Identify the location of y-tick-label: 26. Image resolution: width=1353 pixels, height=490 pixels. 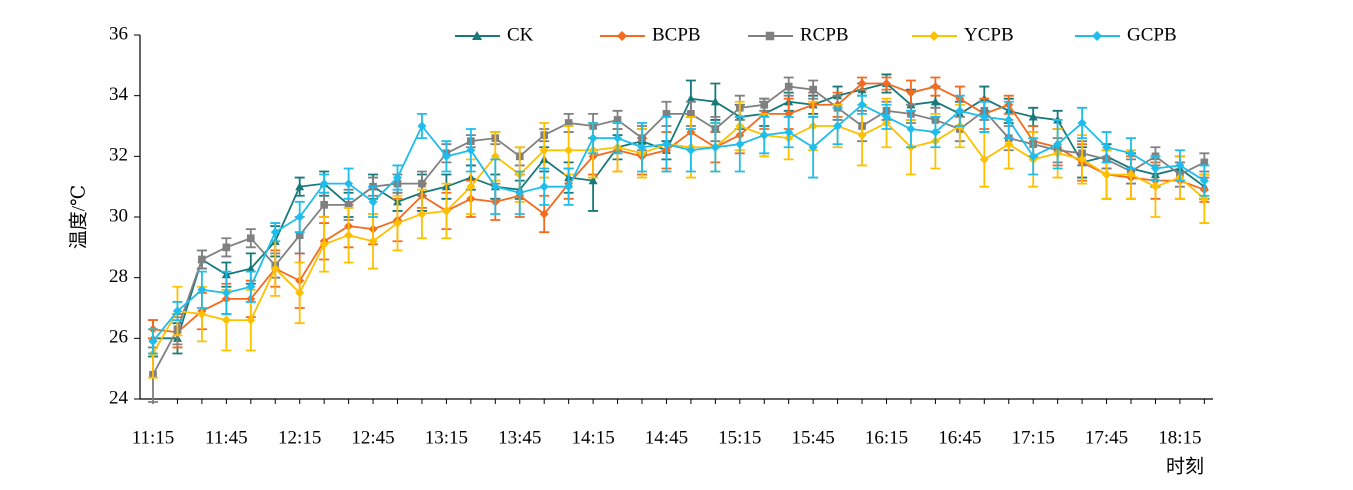
(118, 337).